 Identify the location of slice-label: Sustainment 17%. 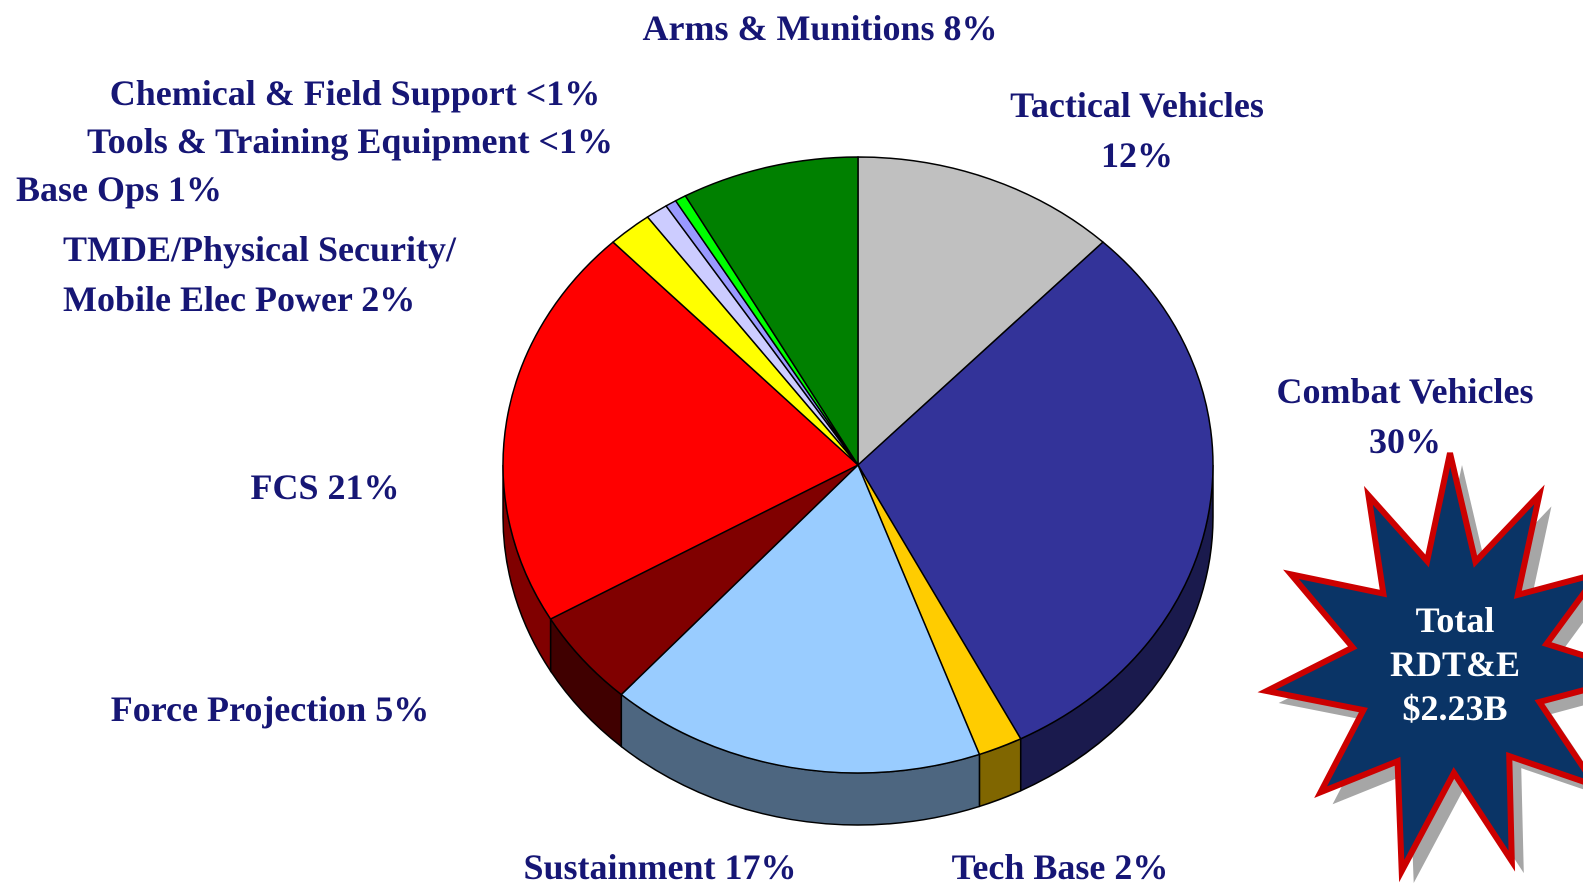
(660, 867).